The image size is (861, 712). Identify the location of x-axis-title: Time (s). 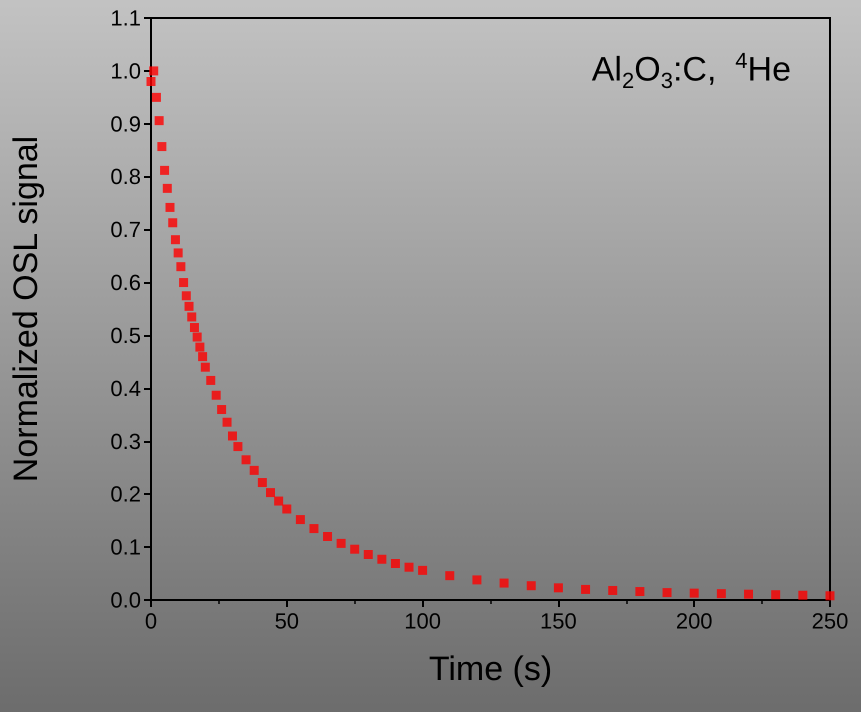
(490, 669).